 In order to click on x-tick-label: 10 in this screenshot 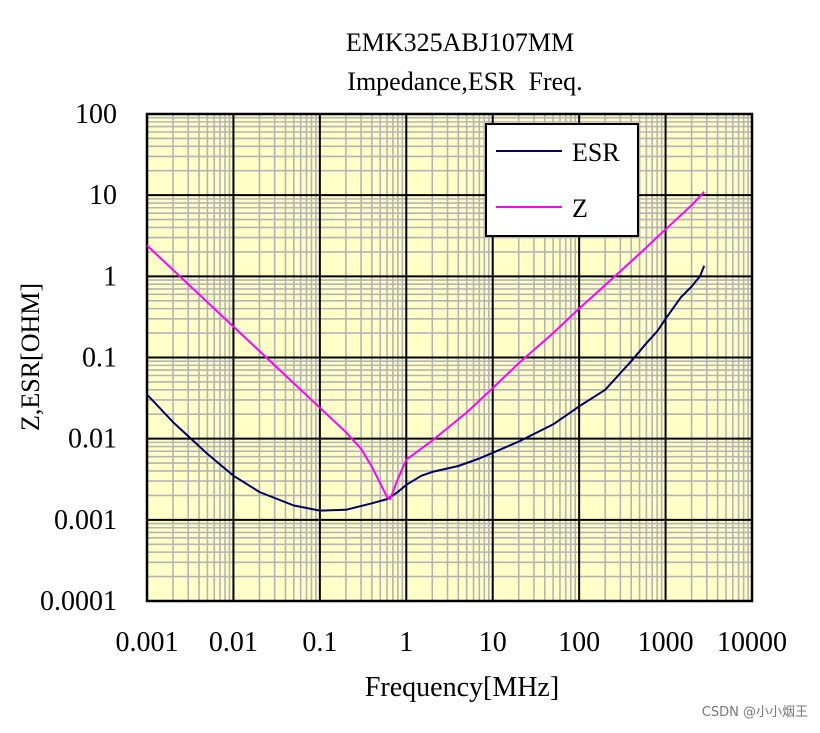, I will do `click(493, 642)`.